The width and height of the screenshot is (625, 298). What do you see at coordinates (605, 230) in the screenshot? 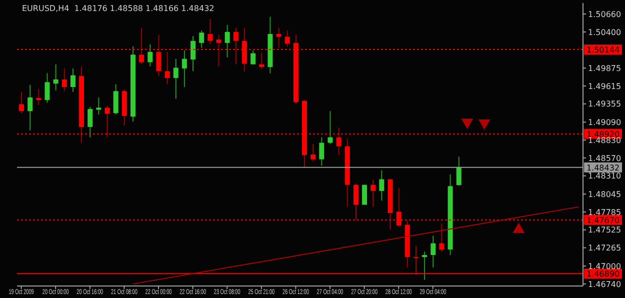
I see `y-tick-label: 1.47525` at bounding box center [605, 230].